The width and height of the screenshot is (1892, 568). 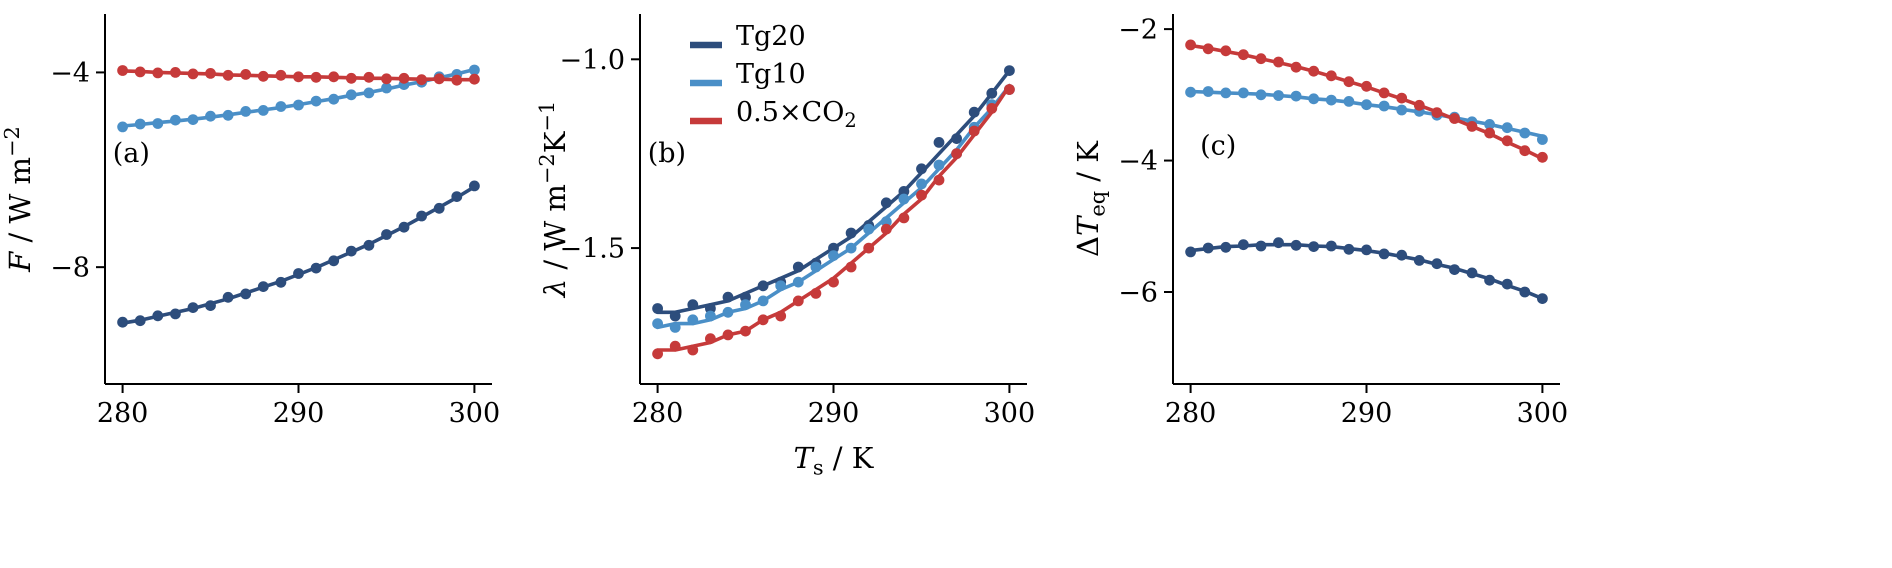 I want to click on panel-letter: (c), so click(x=1218, y=146).